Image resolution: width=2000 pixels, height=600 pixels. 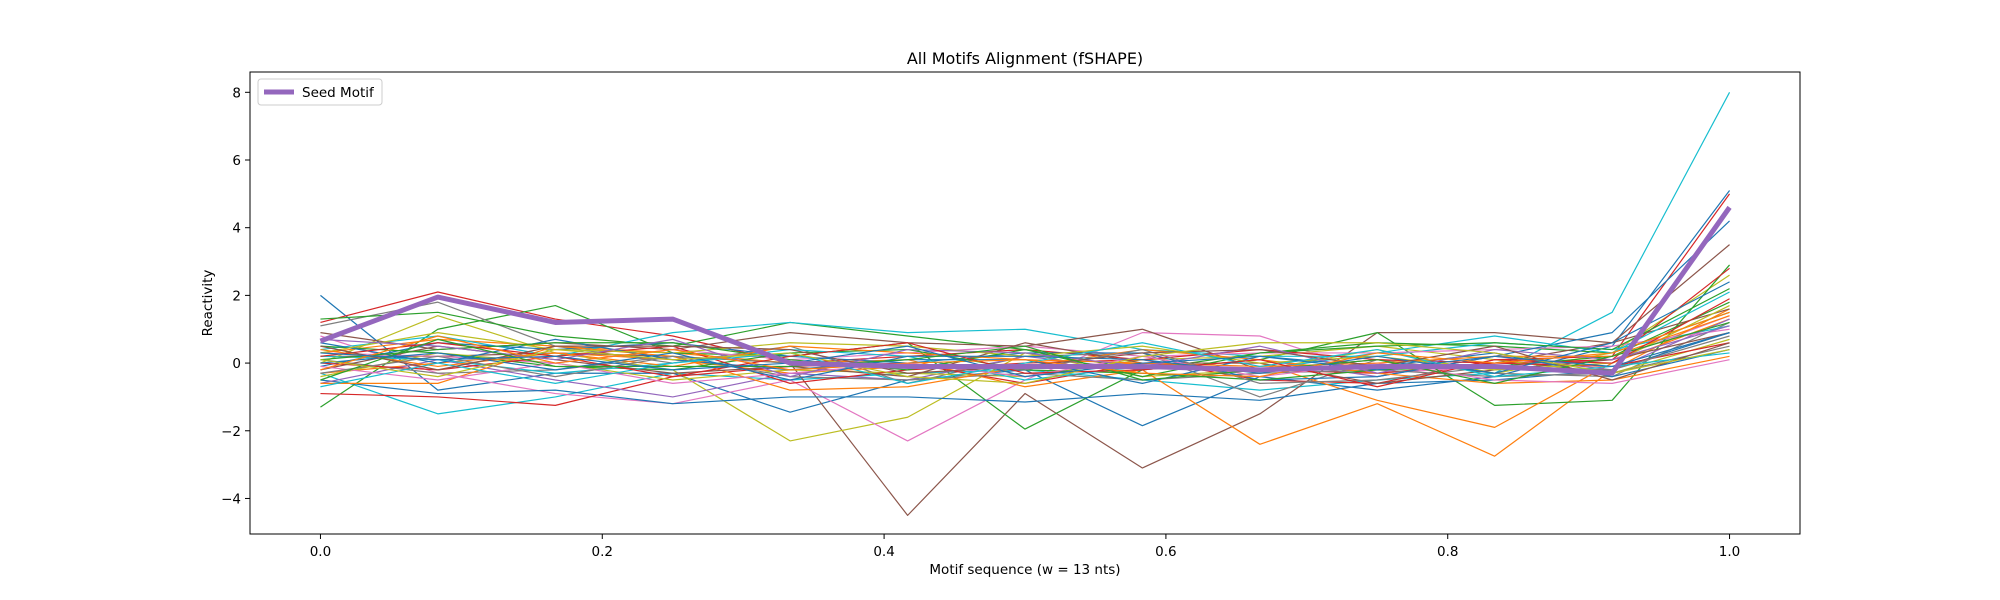 I want to click on y-tick-label: −2, so click(x=231, y=432).